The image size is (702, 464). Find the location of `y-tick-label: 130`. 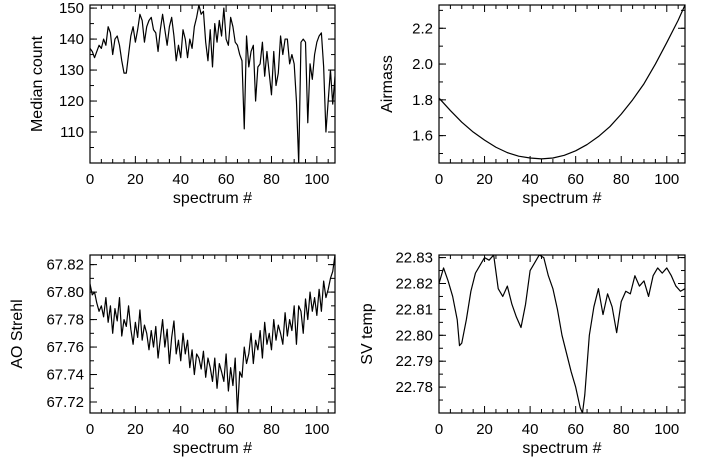

y-tick-label: 130 is located at coordinates (71, 70).